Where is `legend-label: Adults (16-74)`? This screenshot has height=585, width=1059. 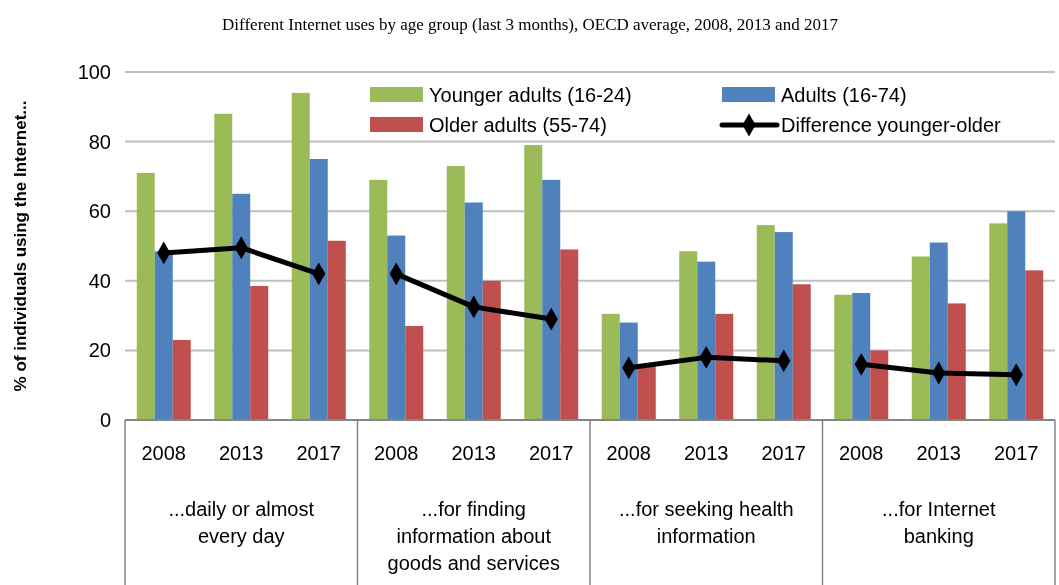 legend-label: Adults (16-74) is located at coordinates (844, 95).